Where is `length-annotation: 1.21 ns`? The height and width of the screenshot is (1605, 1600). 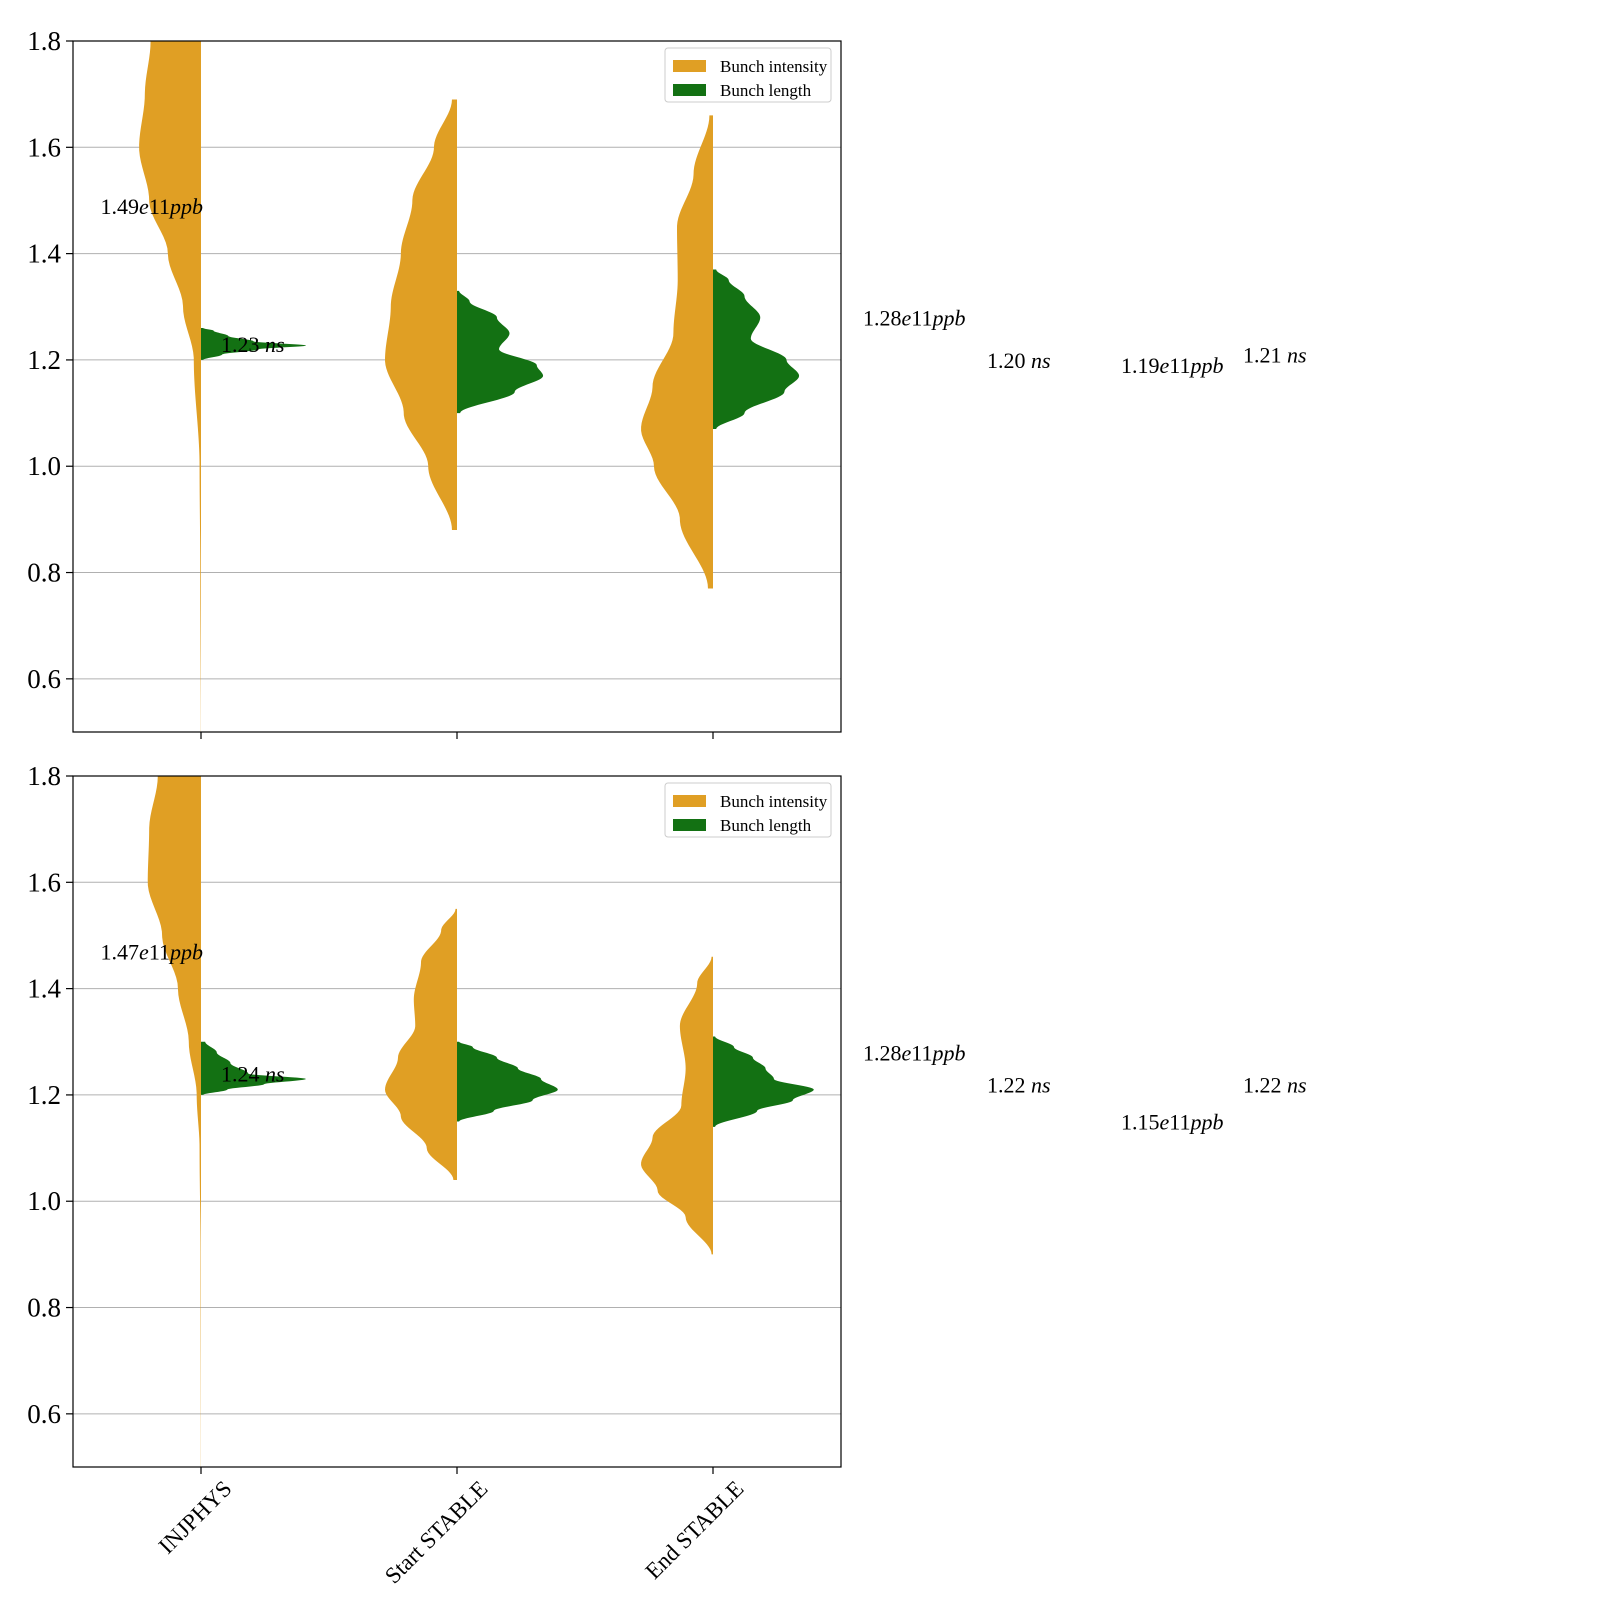
length-annotation: 1.21 ns is located at coordinates (1275, 355).